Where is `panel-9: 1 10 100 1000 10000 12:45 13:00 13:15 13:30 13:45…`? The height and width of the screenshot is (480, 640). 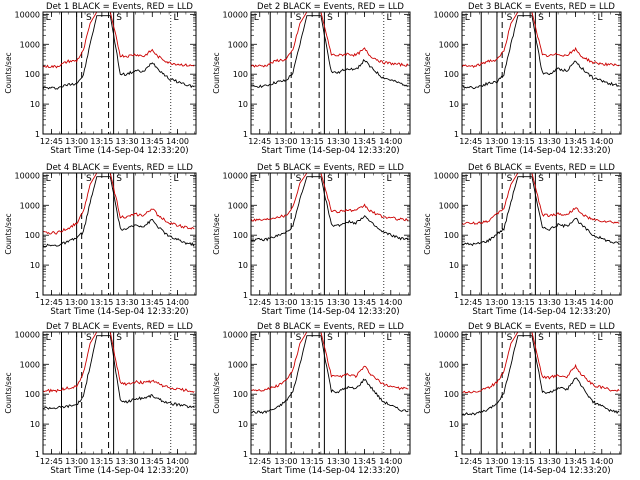
panel-9: 1 10 100 1000 10000 12:45 13:00 13:15 13:30 13:45… is located at coordinates (522, 399).